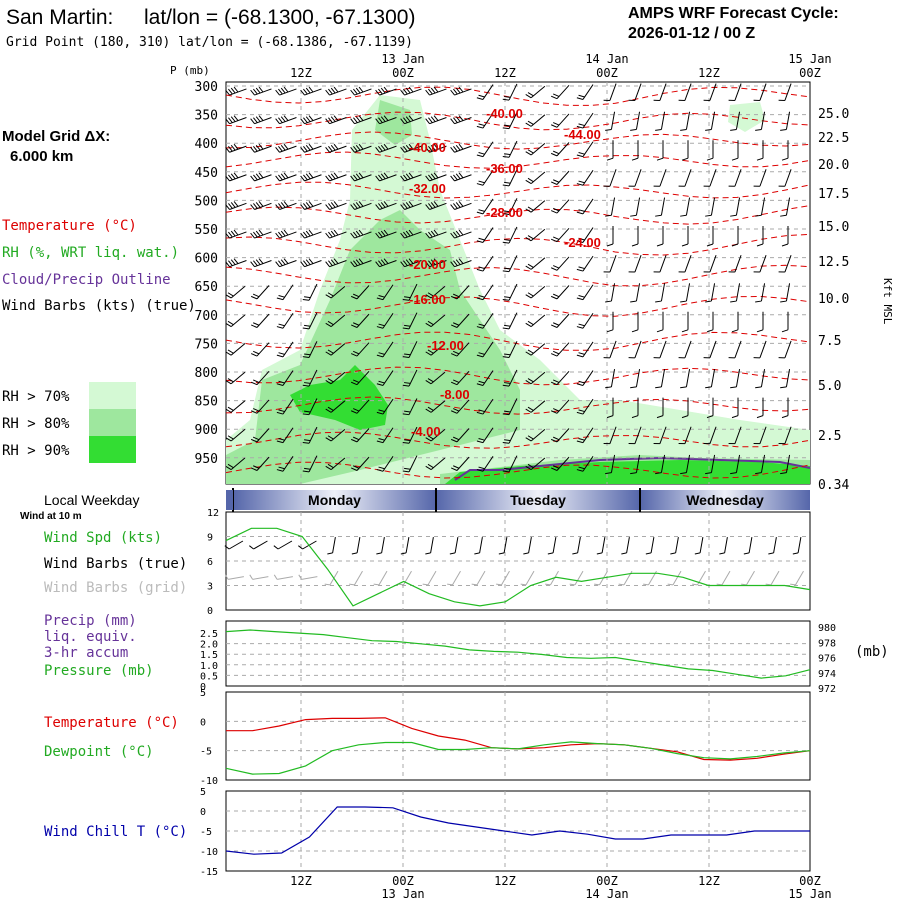 Image resolution: width=900 pixels, height=900 pixels. Describe the element at coordinates (86, 653) in the screenshot. I see `precip-accum-label: 3-hr accum` at that location.